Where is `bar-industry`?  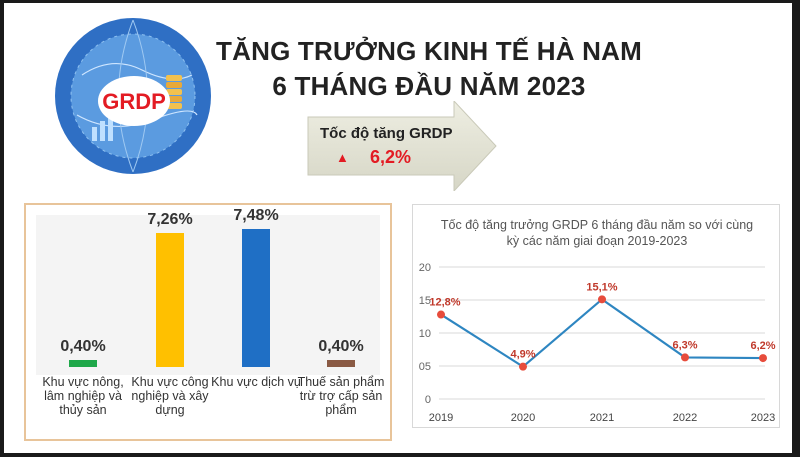
bar-industry is located at coordinates (170, 300).